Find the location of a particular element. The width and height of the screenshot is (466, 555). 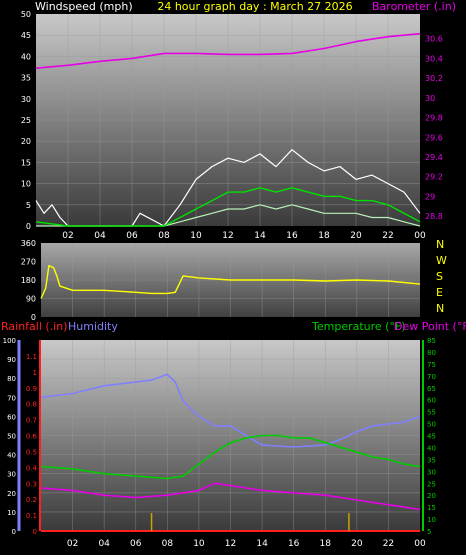

temperature-tick-label: 15 is located at coordinates (431, 508).